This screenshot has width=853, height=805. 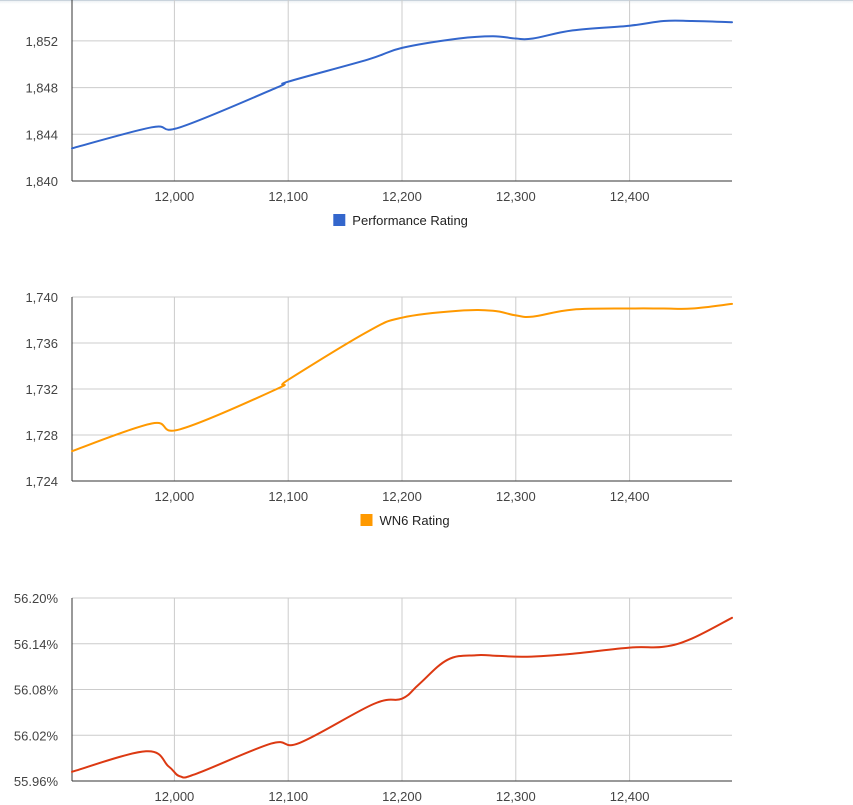 I want to click on y-tick-label: 1,844, so click(x=41, y=134).